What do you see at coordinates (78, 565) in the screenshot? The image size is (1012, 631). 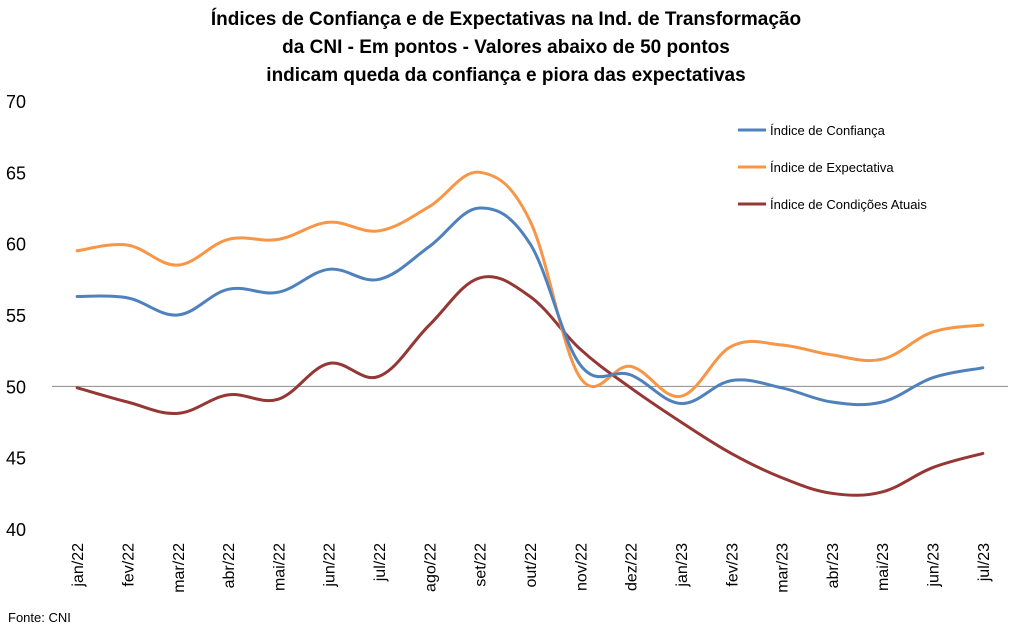 I see `x-tick-label: jan/22` at bounding box center [78, 565].